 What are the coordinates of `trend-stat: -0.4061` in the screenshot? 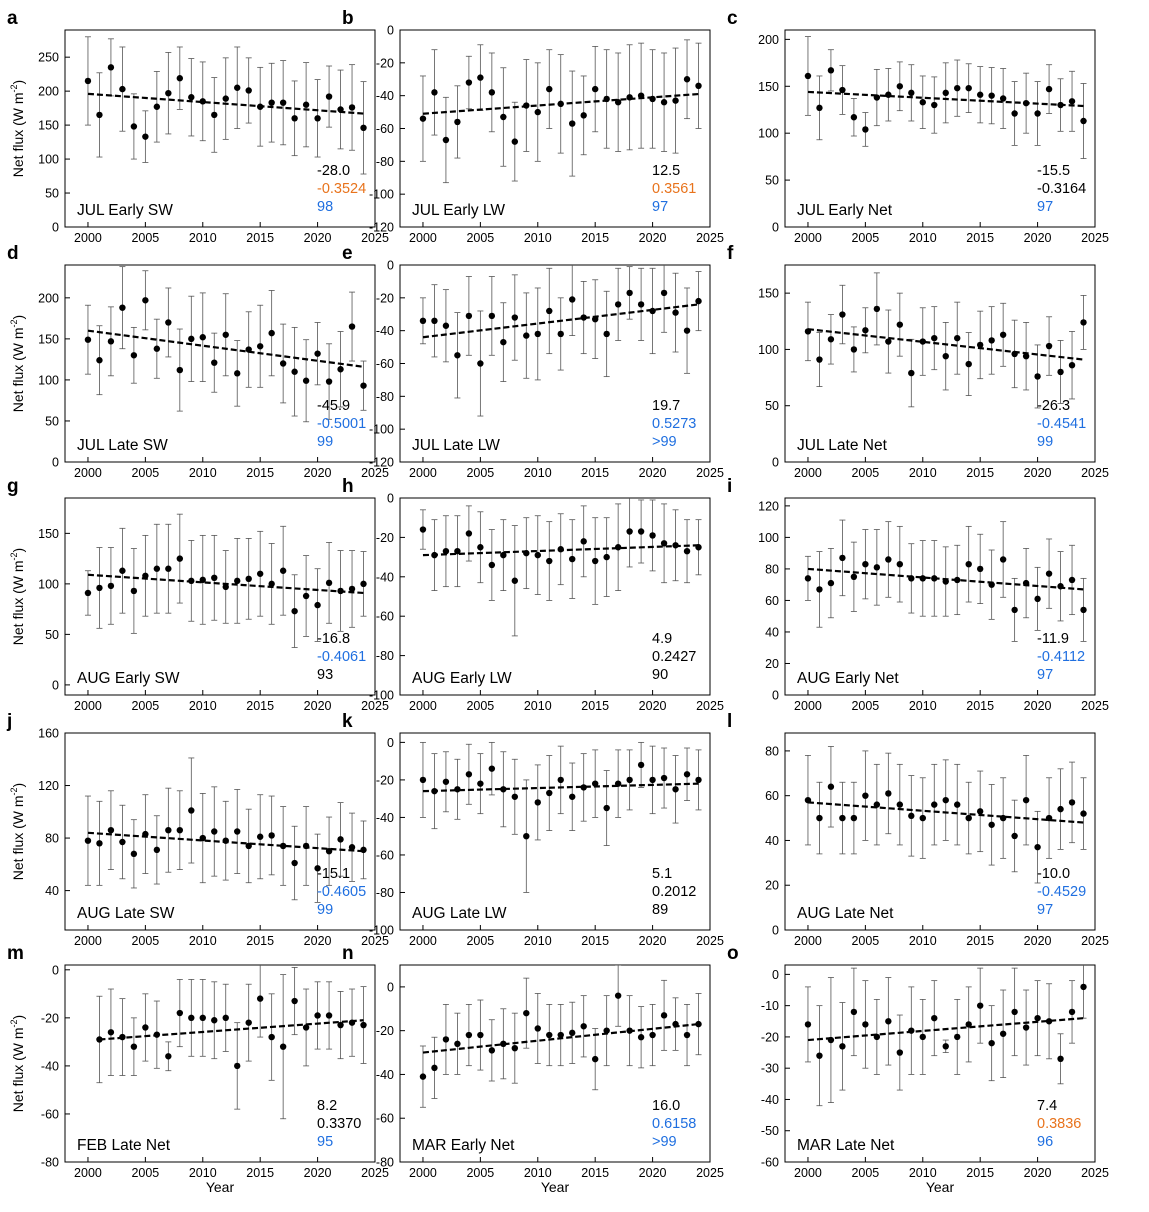 It's located at (341, 657).